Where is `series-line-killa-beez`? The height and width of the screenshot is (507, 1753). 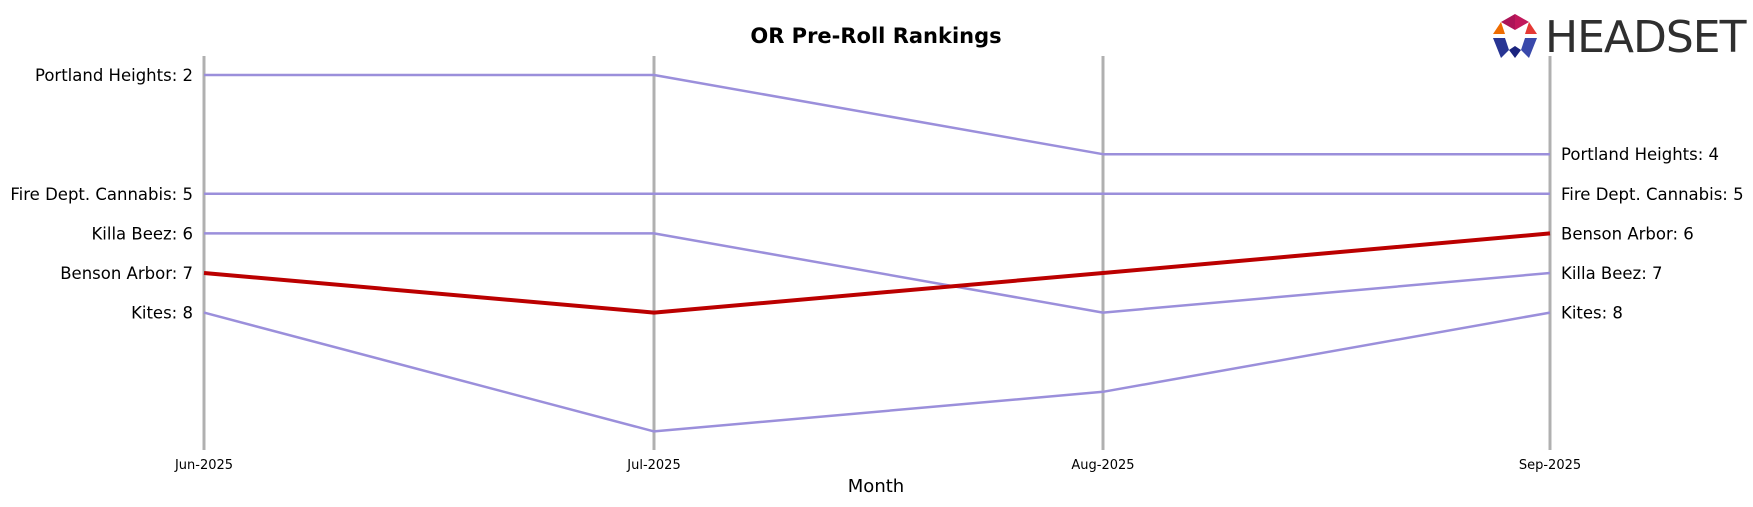 series-line-killa-beez is located at coordinates (877, 273).